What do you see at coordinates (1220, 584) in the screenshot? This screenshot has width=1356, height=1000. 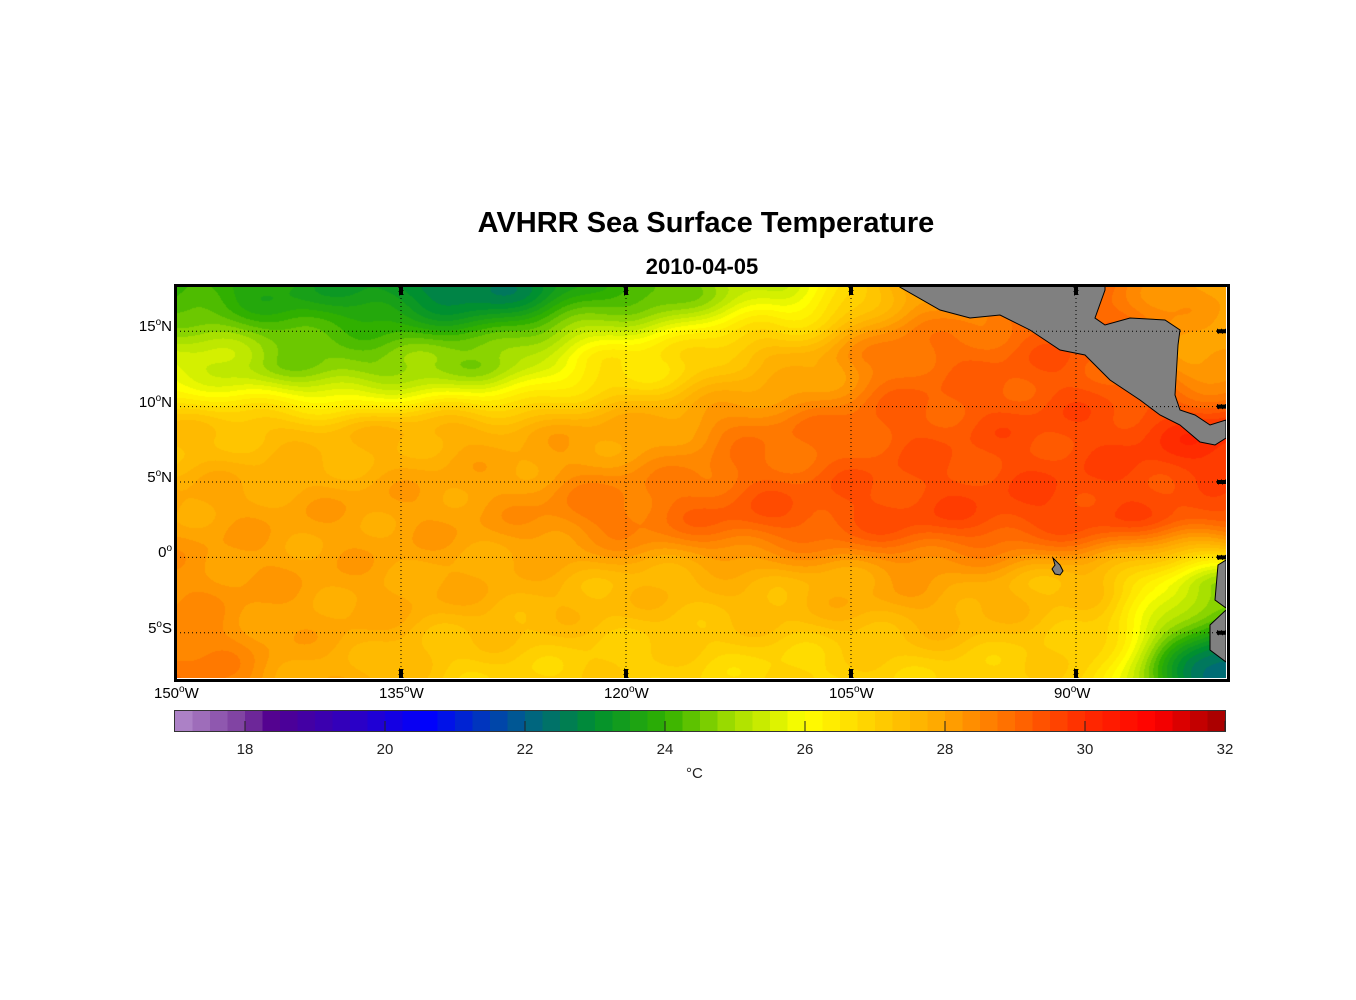 I see `land-south-america-north` at bounding box center [1220, 584].